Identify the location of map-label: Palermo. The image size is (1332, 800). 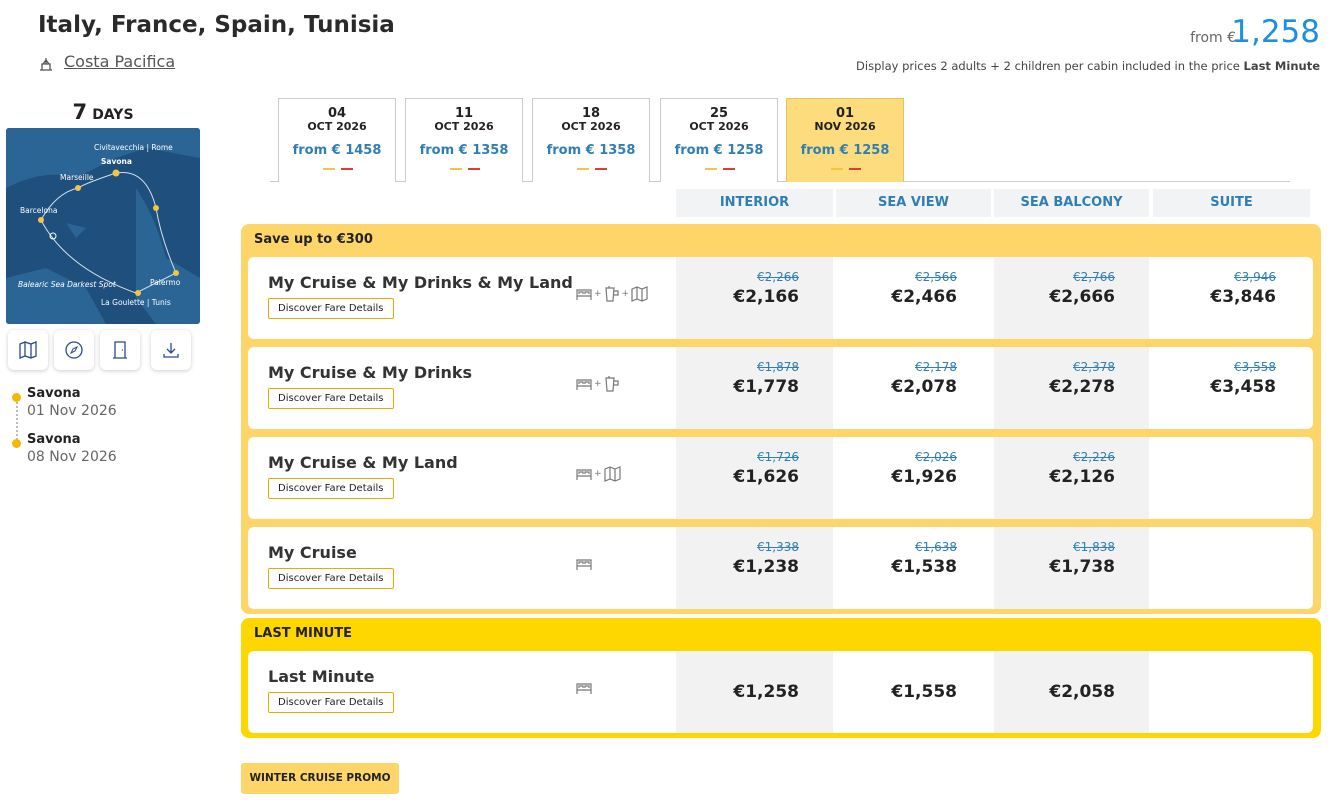
(165, 282).